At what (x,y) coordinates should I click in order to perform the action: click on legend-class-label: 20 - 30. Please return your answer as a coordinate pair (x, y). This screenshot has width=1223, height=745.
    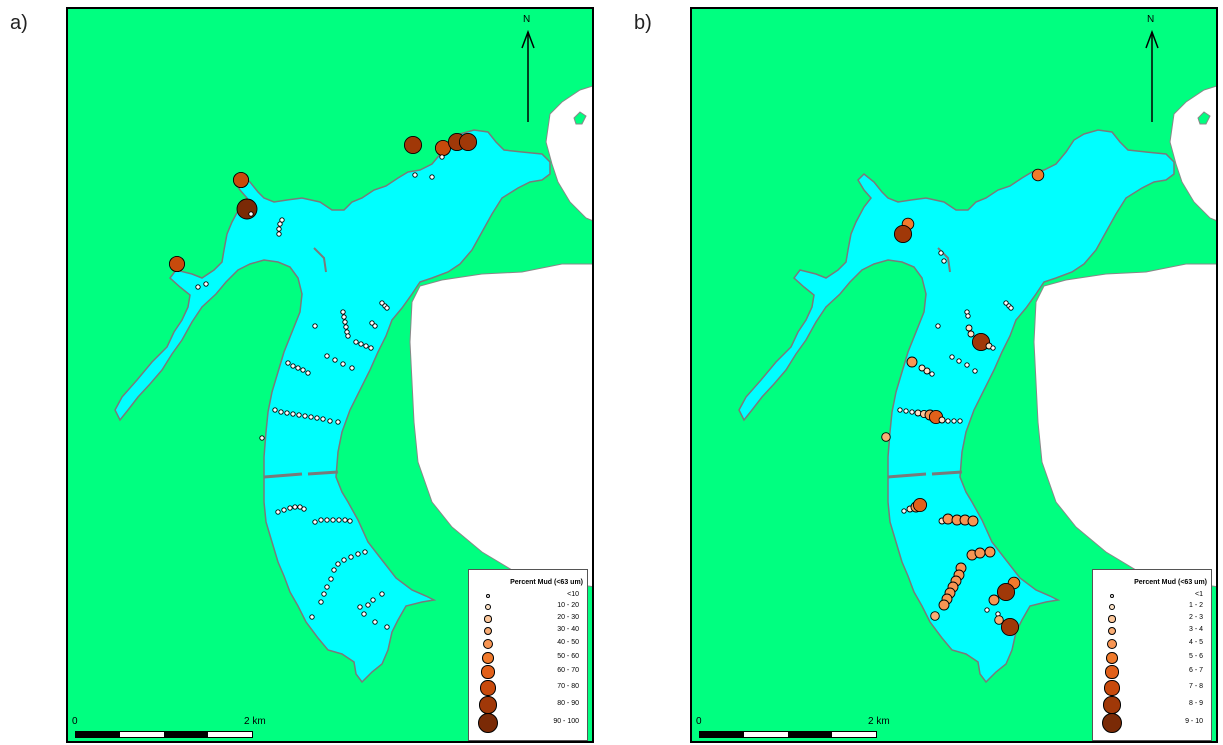
    Looking at the image, I should click on (568, 617).